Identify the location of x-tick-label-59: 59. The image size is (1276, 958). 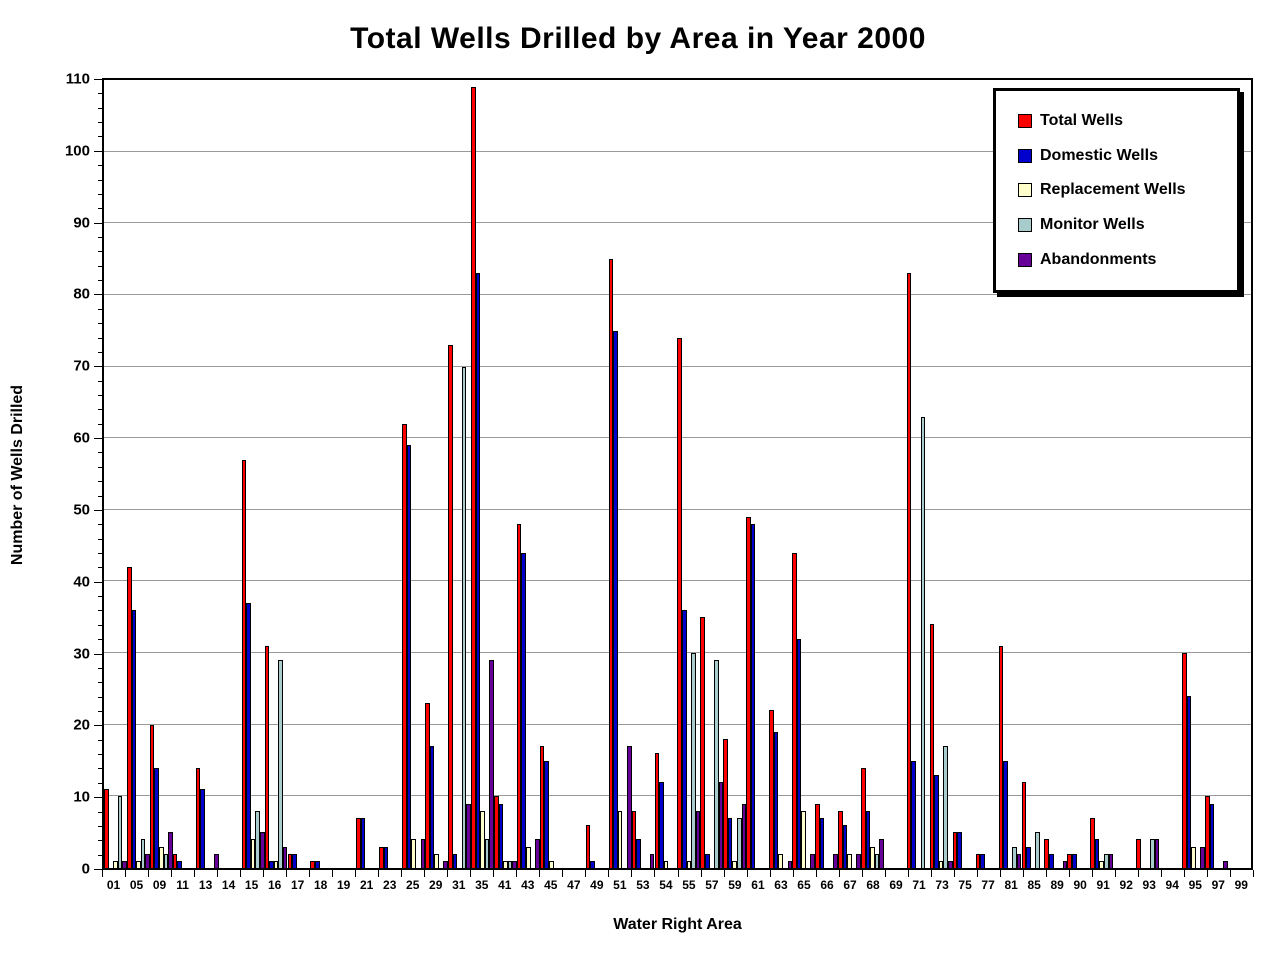
(735, 885).